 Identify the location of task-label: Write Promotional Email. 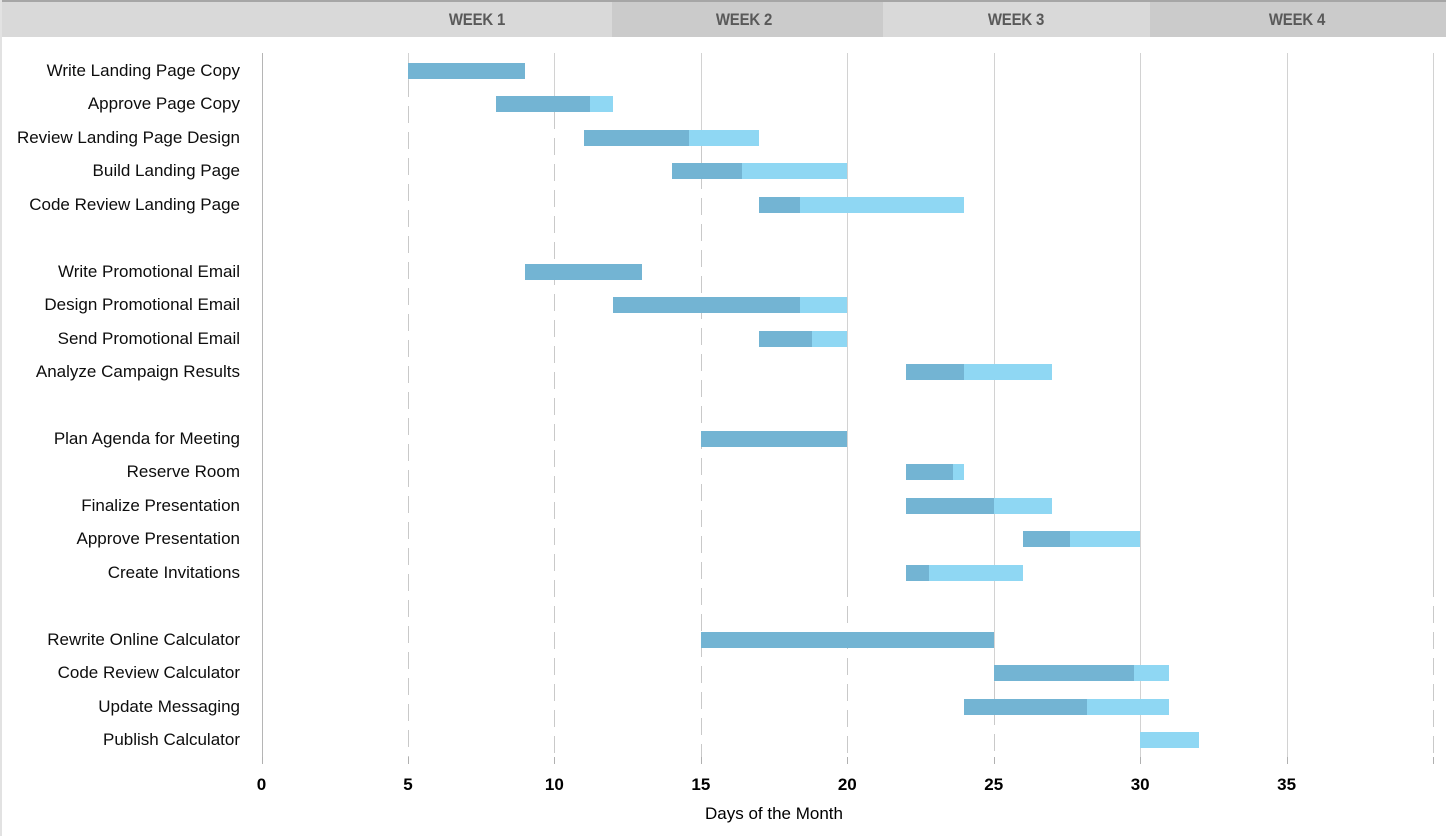
(148, 271).